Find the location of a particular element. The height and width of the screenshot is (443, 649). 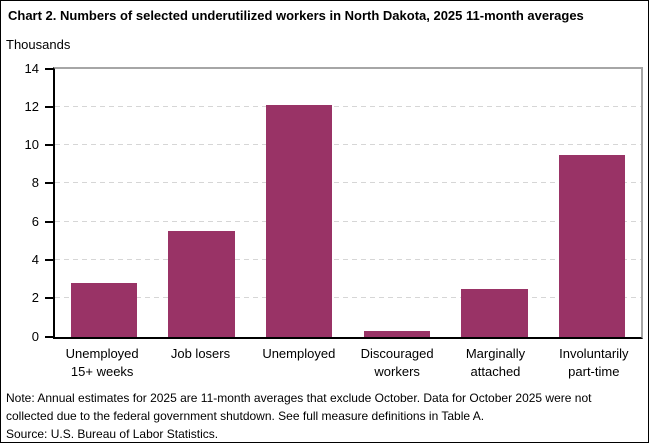

ytick-label-6: 6 is located at coordinates (35, 221).